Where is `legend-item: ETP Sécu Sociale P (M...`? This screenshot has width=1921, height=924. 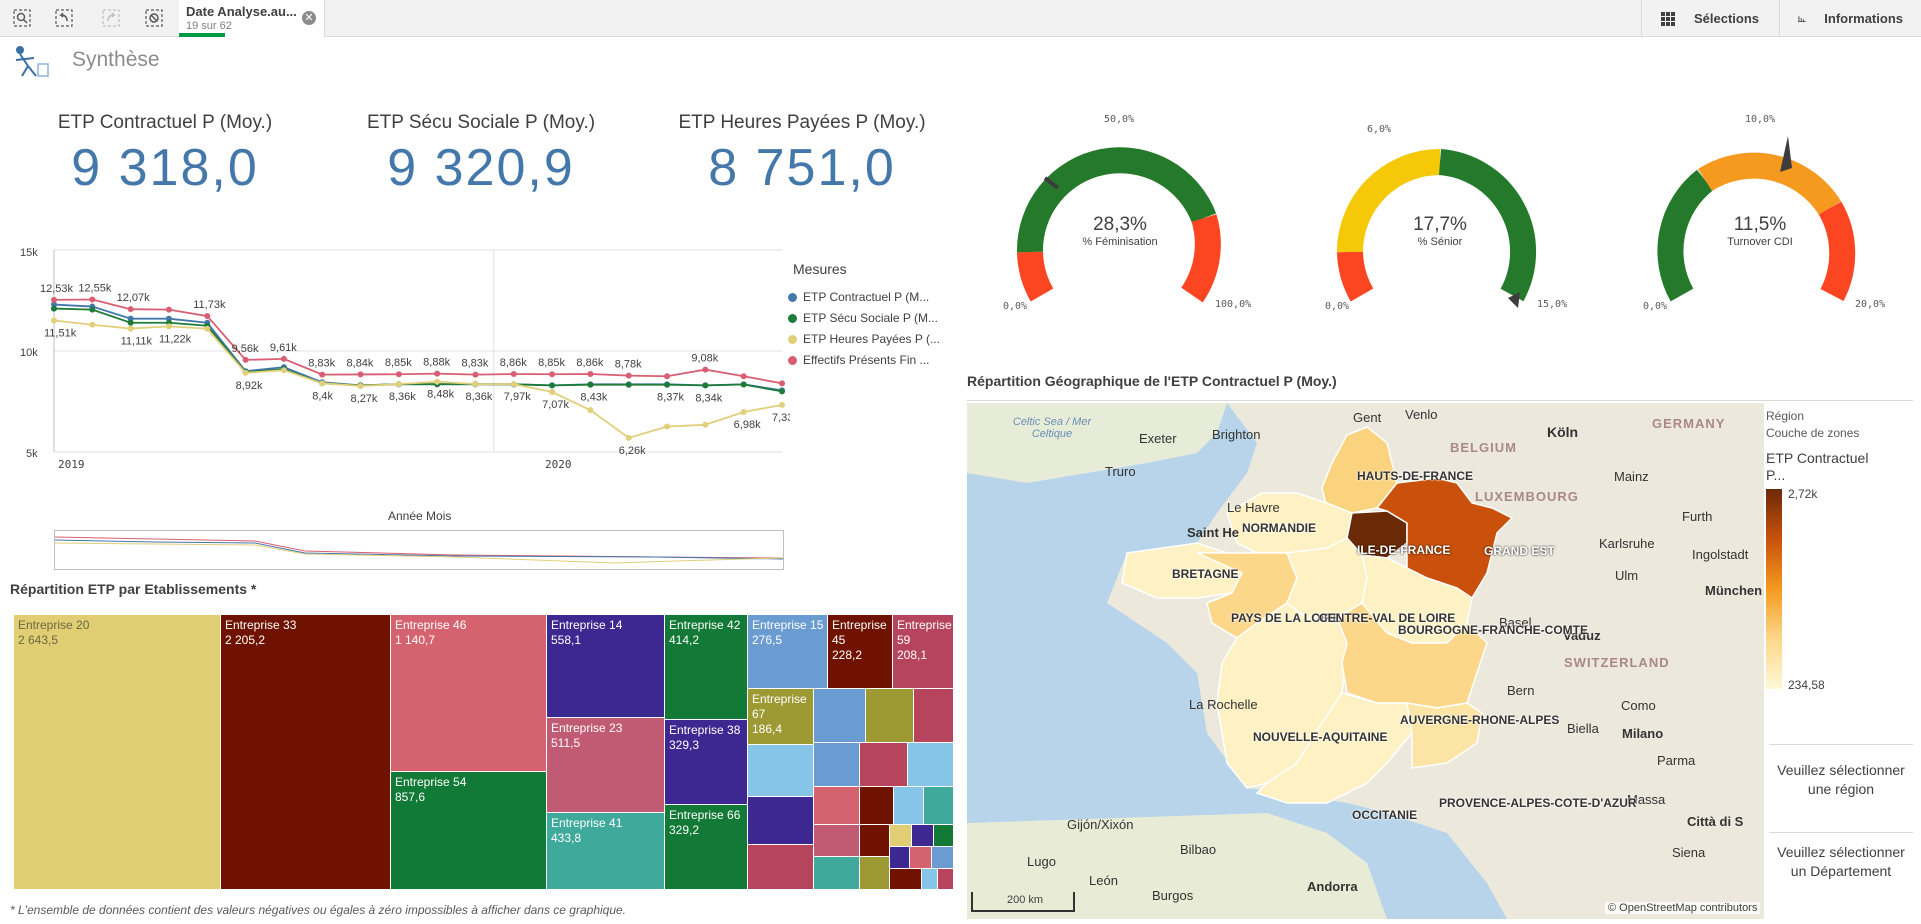
legend-item: ETP Sécu Sociale P (M... is located at coordinates (863, 318).